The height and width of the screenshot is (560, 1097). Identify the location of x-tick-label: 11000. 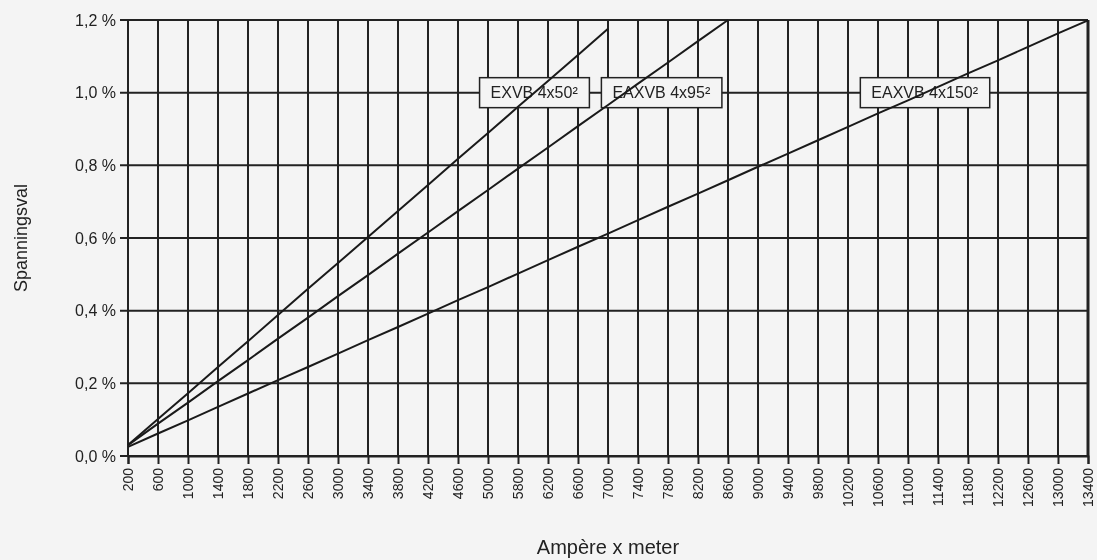
(907, 486).